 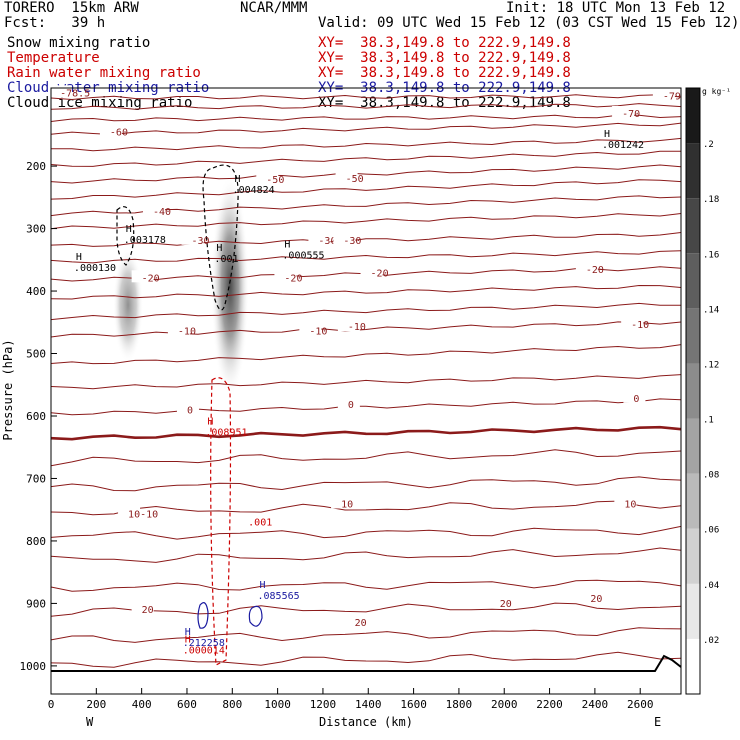 What do you see at coordinates (203, 615) in the screenshot?
I see `cloud-water-contour` at bounding box center [203, 615].